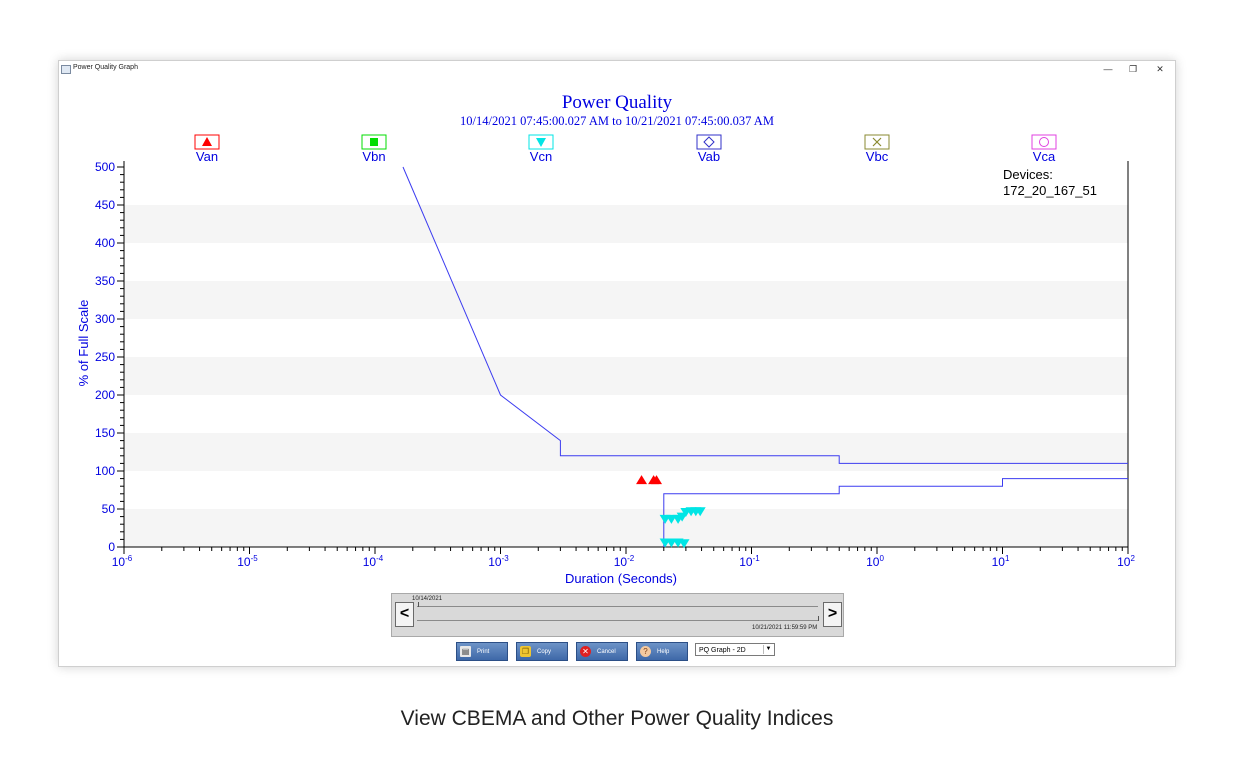 The width and height of the screenshot is (1234, 763). I want to click on devices-label: Devices:, so click(1028, 174).